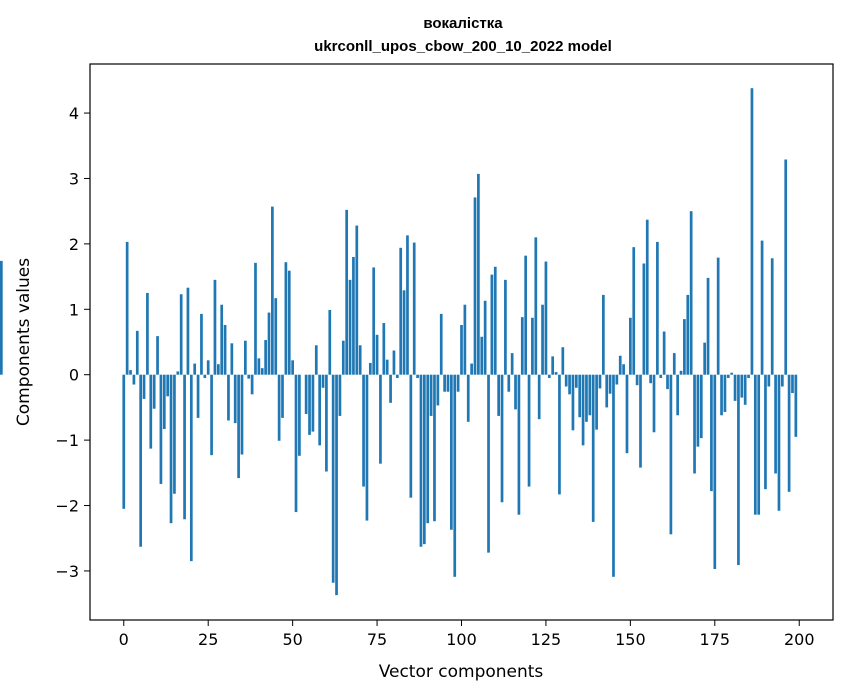 This screenshot has height=696, width=847. What do you see at coordinates (461, 672) in the screenshot?
I see `x-axis-label: Vector components` at bounding box center [461, 672].